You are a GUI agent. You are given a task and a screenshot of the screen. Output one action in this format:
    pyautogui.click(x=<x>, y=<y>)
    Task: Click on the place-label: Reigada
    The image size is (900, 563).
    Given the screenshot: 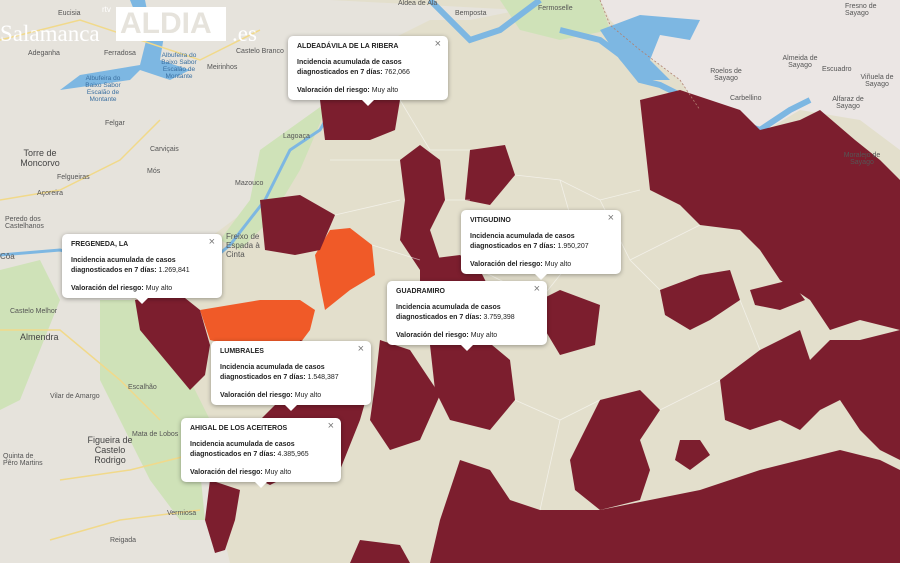 What is the action you would take?
    pyautogui.click(x=123, y=540)
    